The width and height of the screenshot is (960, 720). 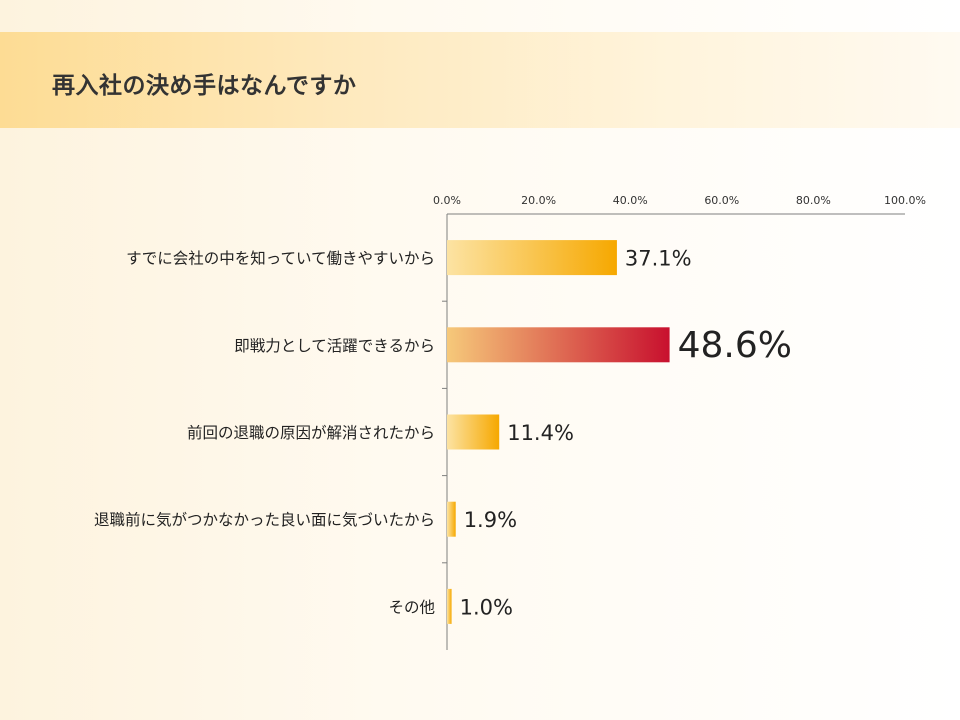 I want to click on data-label: 1.0%, so click(x=486, y=607).